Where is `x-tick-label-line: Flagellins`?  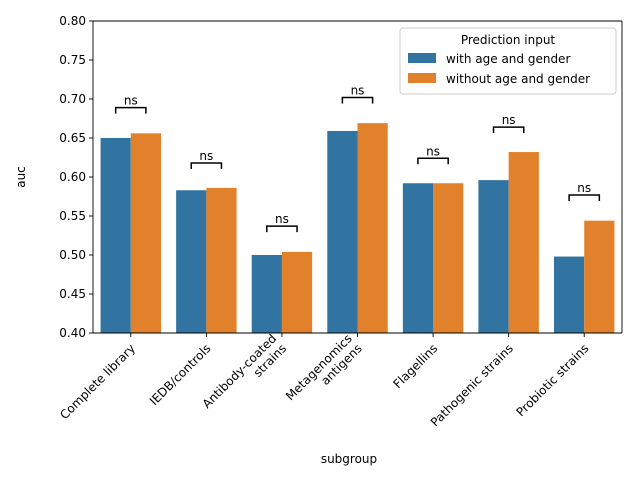 x-tick-label-line: Flagellins is located at coordinates (415, 366).